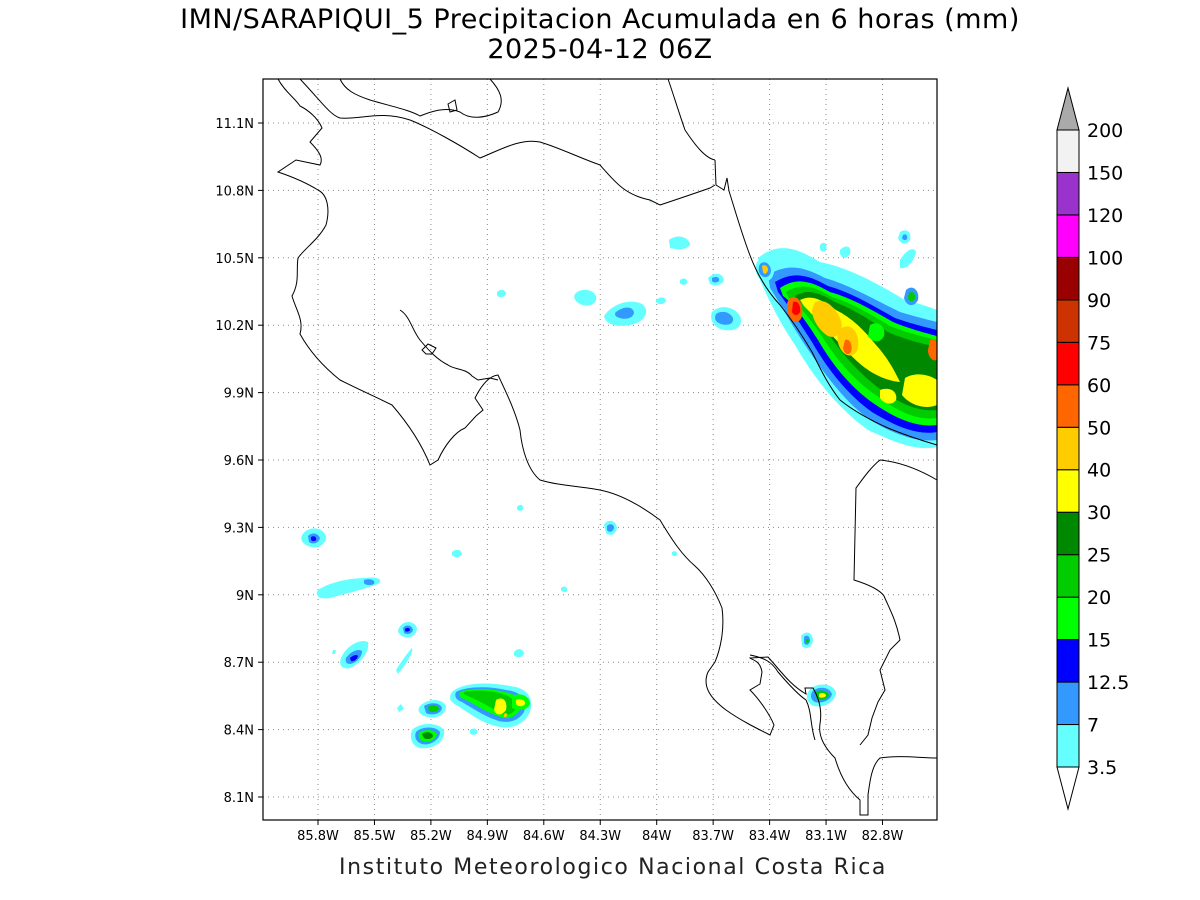 The height and width of the screenshot is (900, 1200). What do you see at coordinates (487, 836) in the screenshot?
I see `x-tick-label: 84.9W` at bounding box center [487, 836].